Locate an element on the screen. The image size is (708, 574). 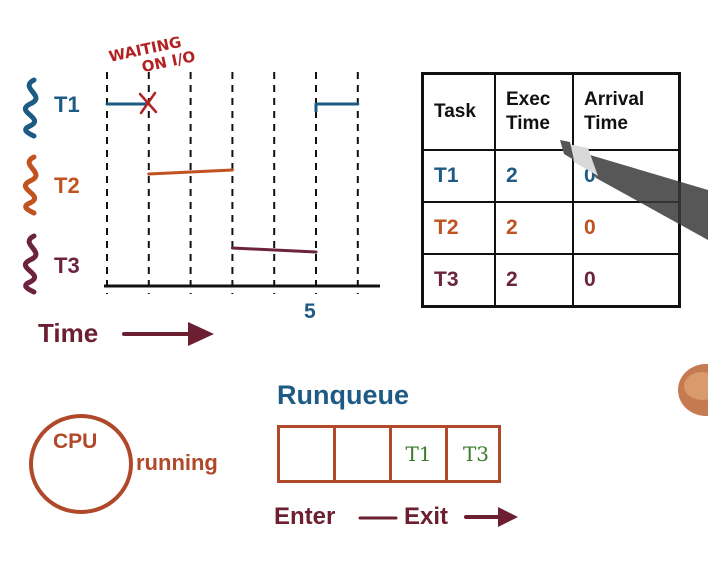
thread-squiggles is located at coordinates (30, 186).